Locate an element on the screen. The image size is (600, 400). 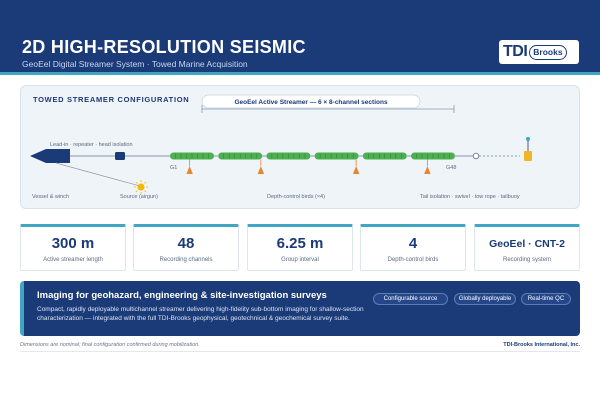
stat-label: Group interval is located at coordinates (300, 260).